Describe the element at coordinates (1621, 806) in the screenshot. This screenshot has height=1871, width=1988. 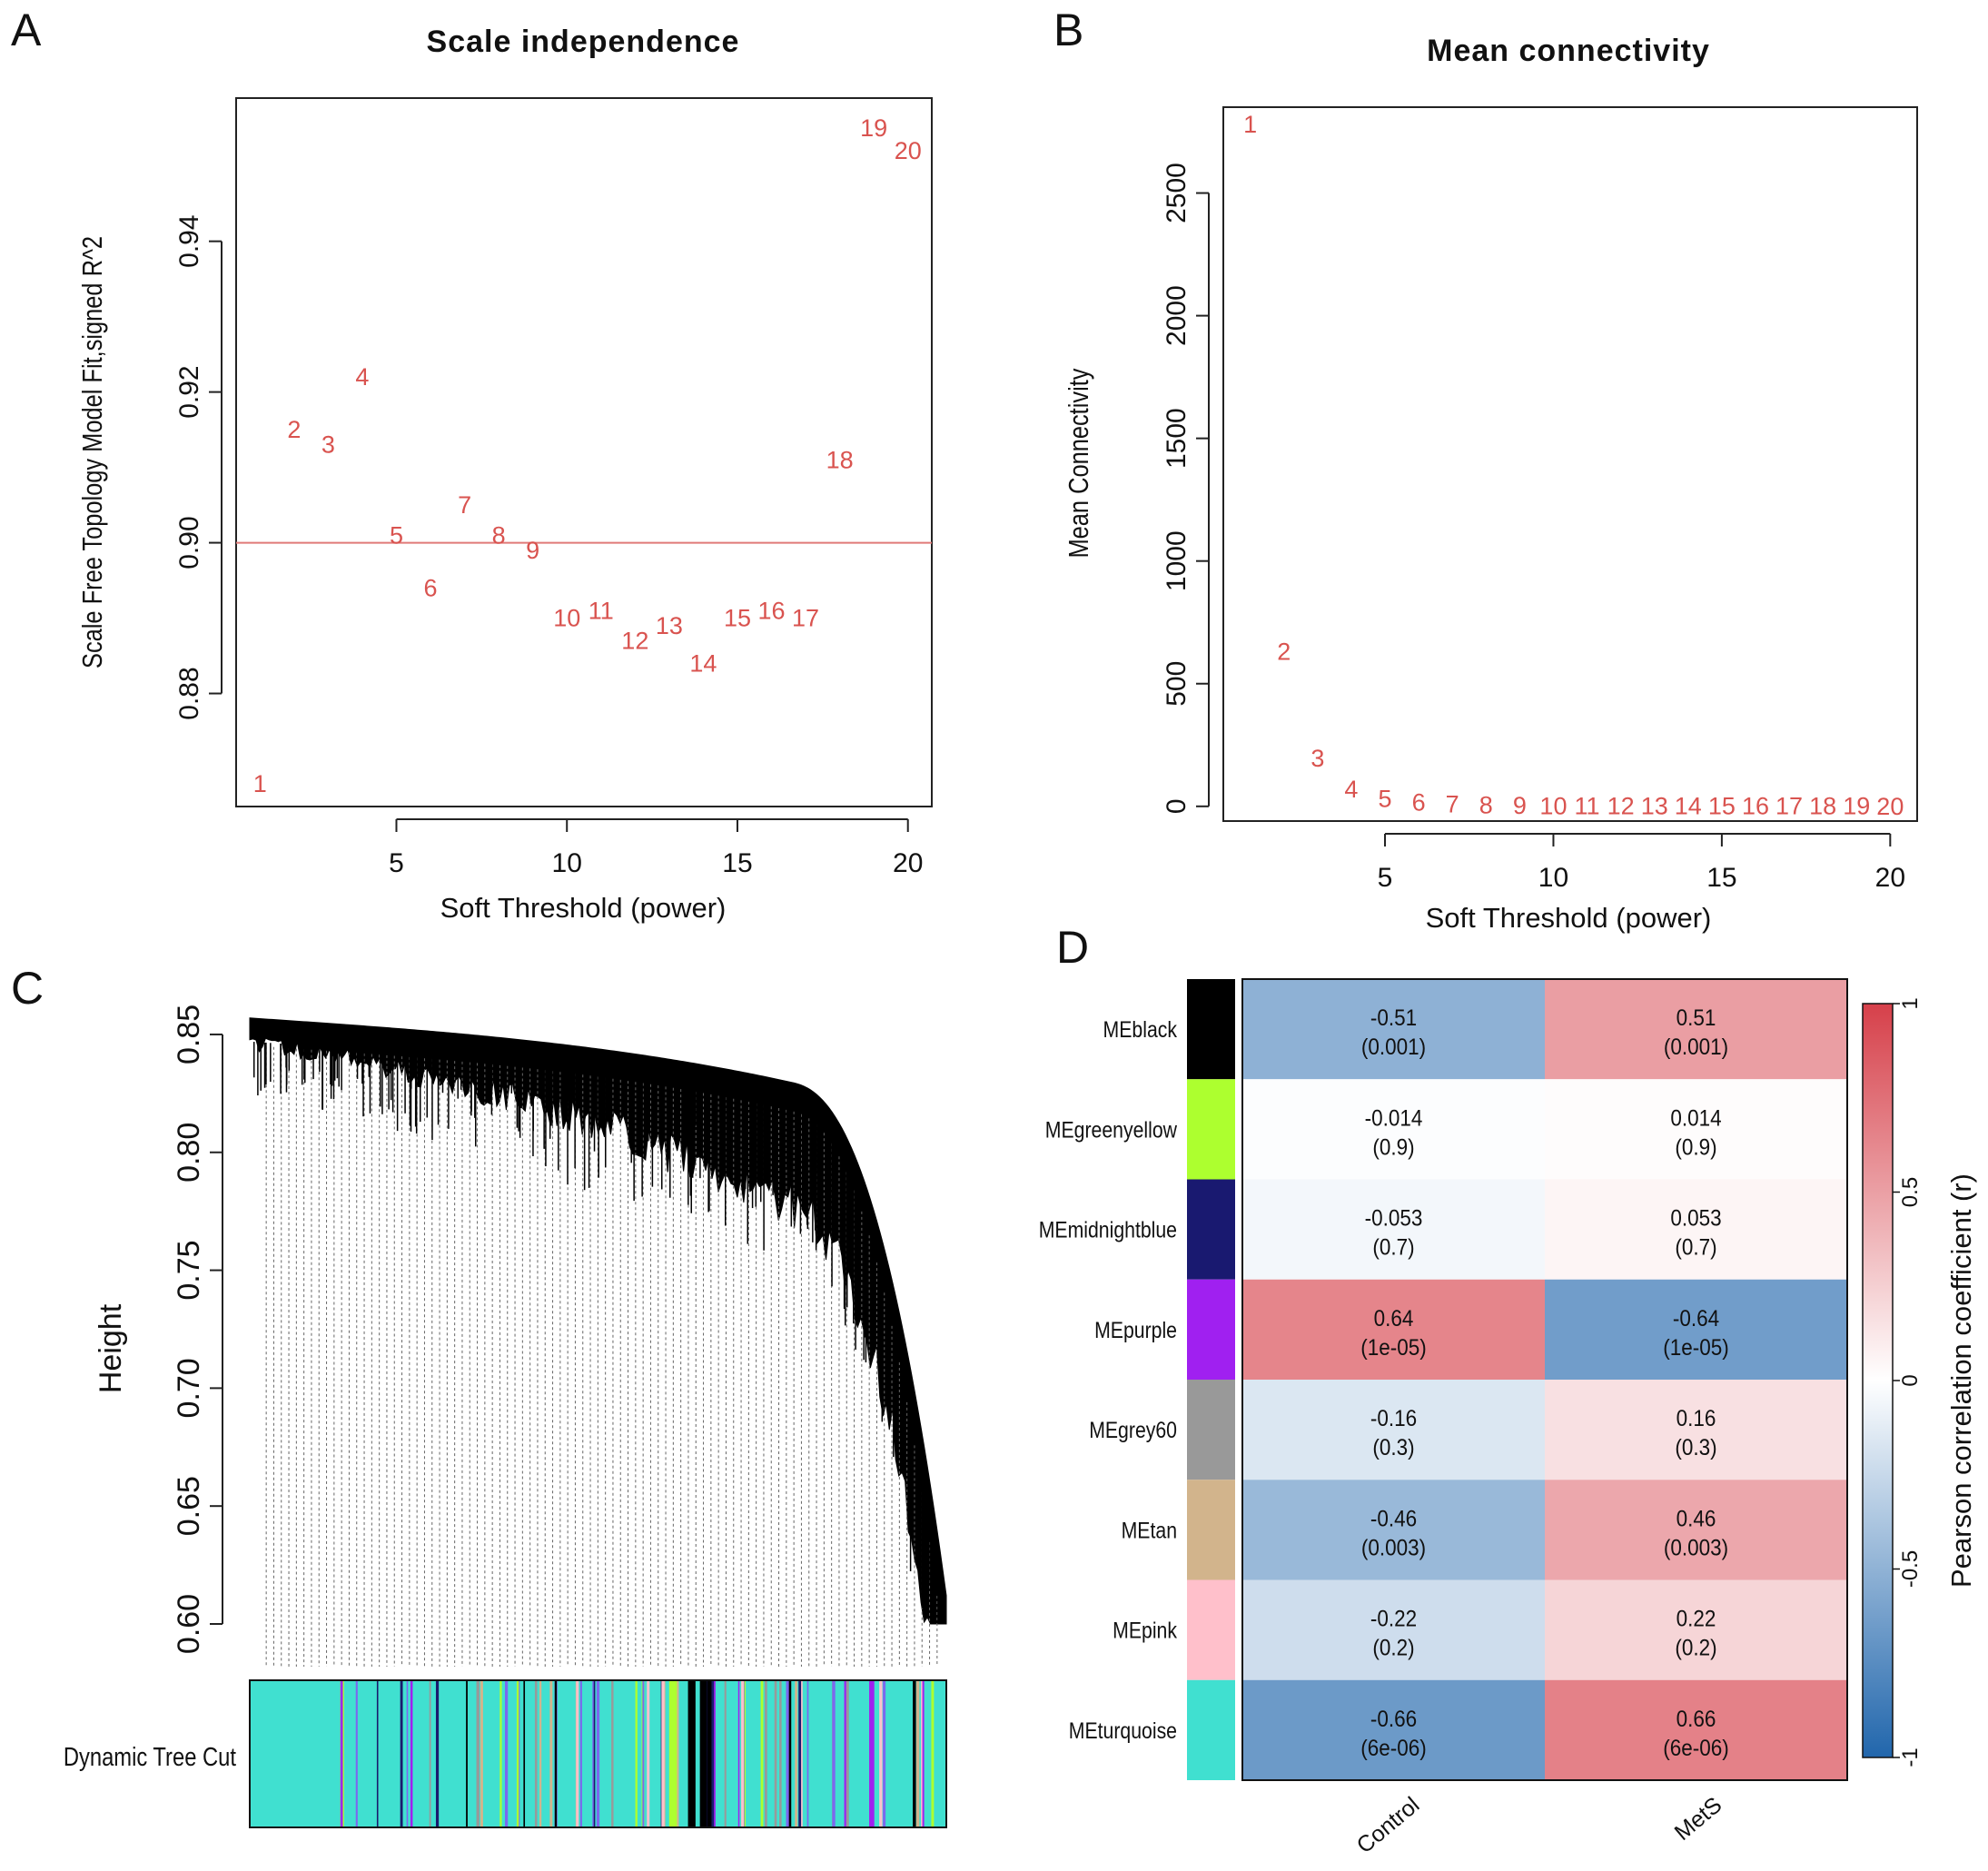
I see `panel-b-point-label: 12` at that location.